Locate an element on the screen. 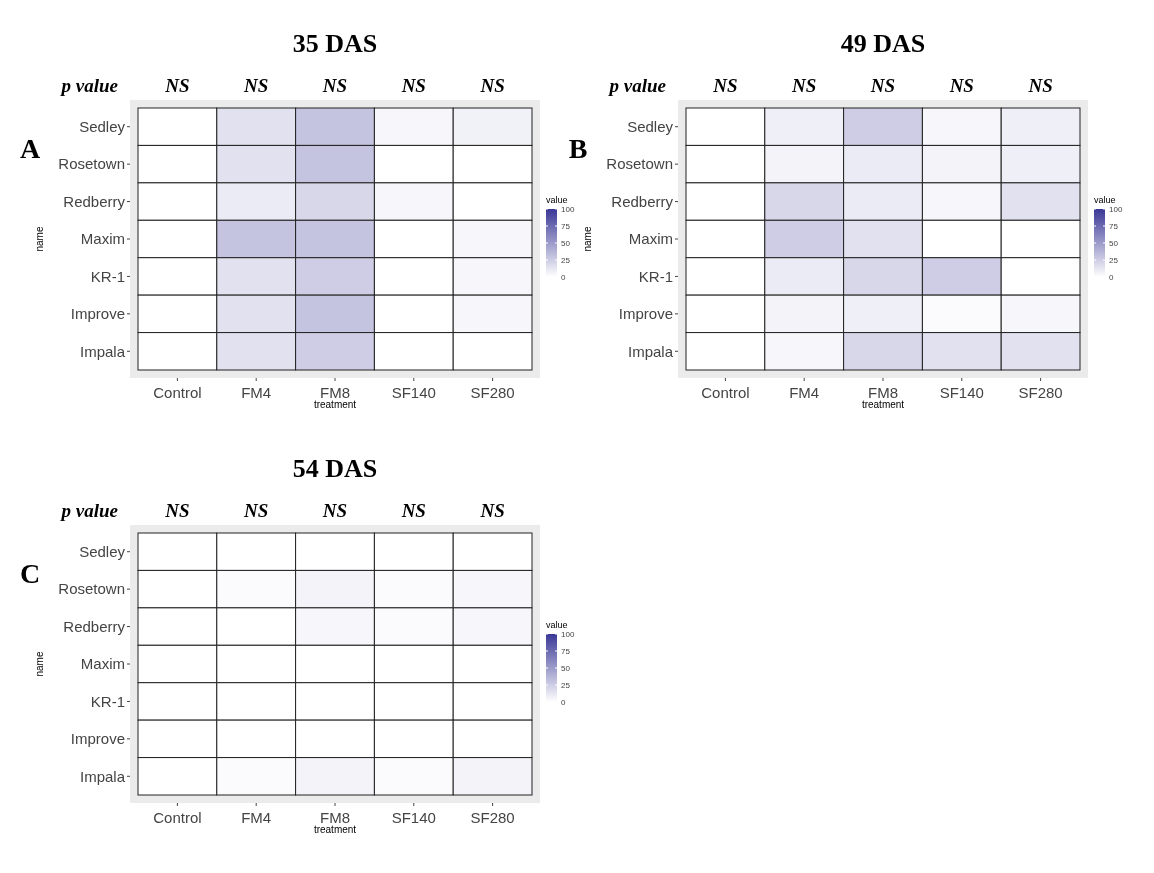 The height and width of the screenshot is (873, 1154). chart-title: 49 DAS is located at coordinates (883, 43).